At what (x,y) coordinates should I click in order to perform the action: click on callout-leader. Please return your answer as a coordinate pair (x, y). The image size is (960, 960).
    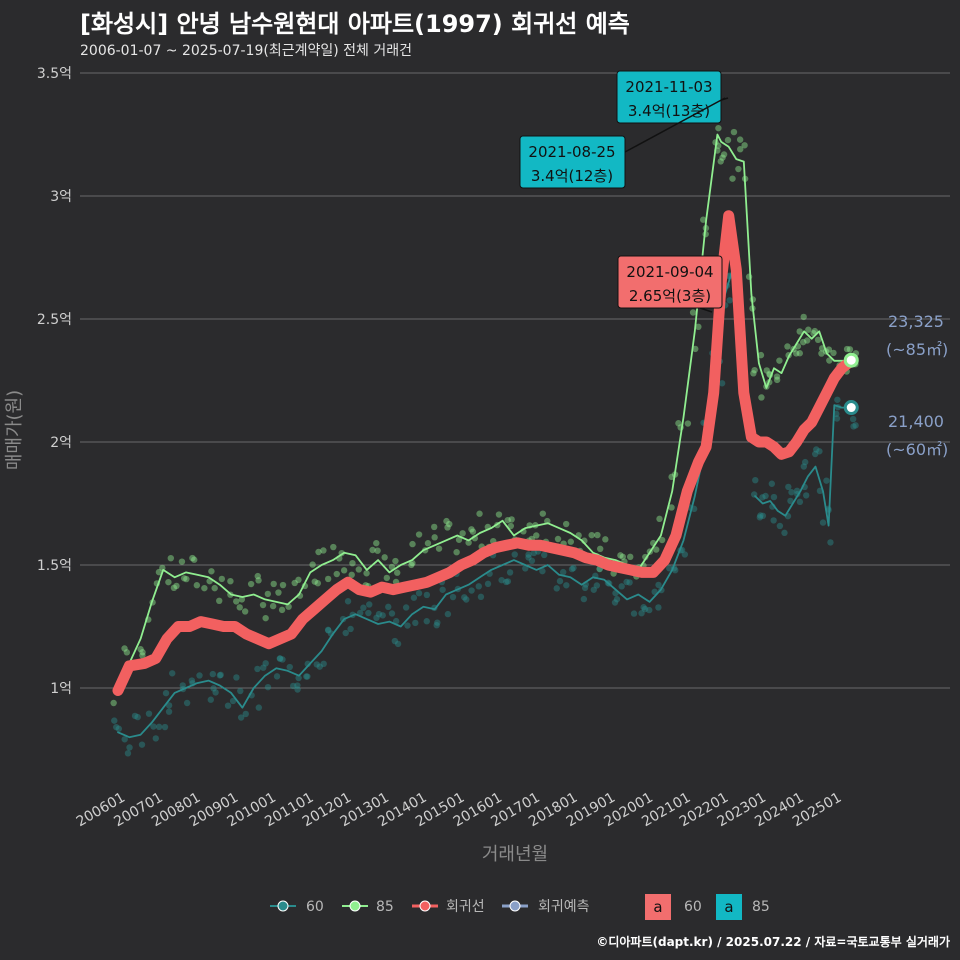
    Looking at the image, I should click on (675, 125).